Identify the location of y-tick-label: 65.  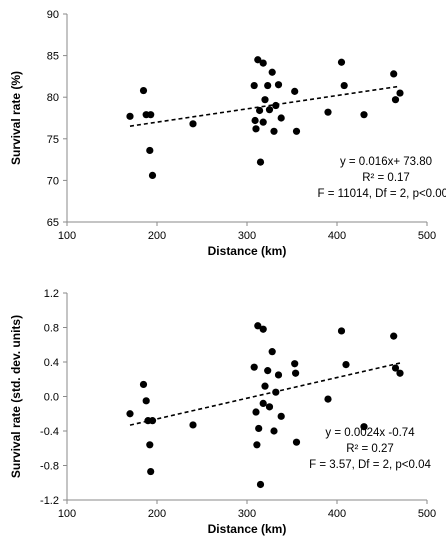
(53, 223).